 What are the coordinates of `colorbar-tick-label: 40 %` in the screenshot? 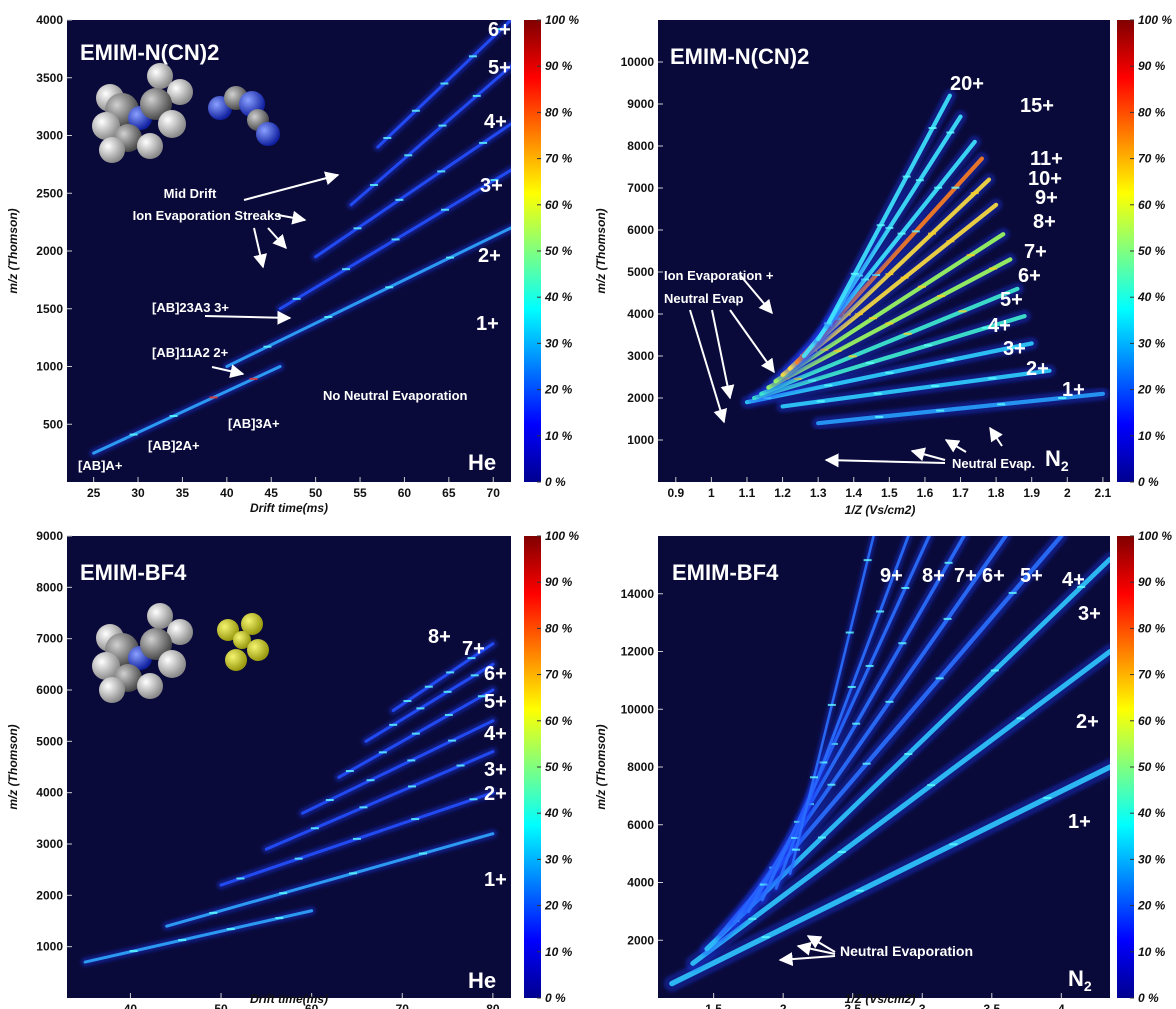 It's located at (558, 297).